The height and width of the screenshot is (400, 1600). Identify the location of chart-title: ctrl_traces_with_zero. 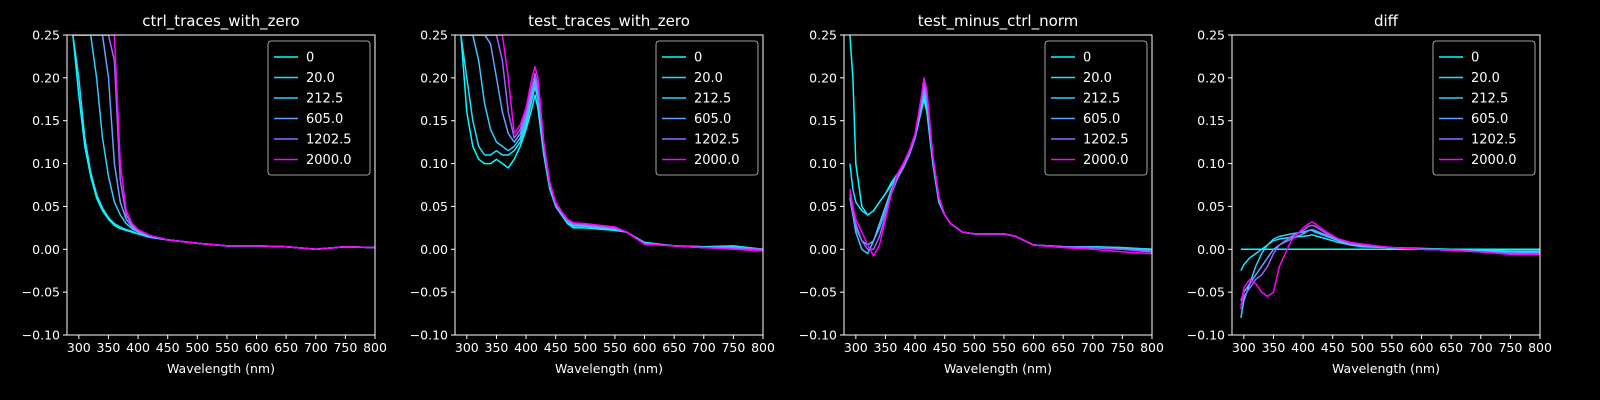
(220, 21).